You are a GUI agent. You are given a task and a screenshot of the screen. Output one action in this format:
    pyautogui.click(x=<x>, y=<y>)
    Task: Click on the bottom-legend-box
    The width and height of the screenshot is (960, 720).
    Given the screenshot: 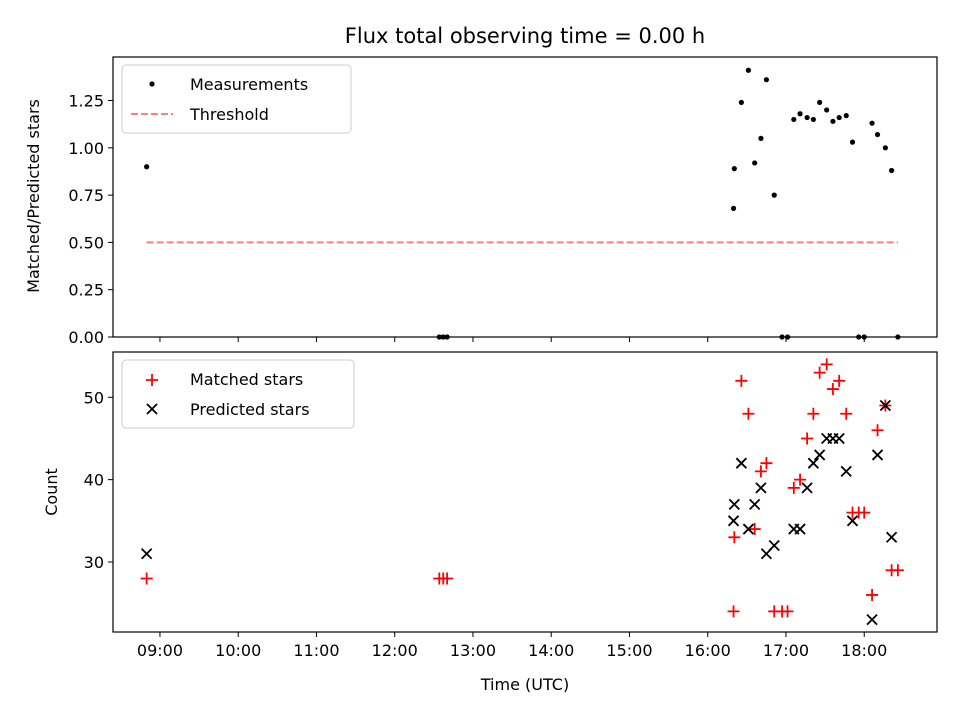 What is the action you would take?
    pyautogui.click(x=238, y=394)
    